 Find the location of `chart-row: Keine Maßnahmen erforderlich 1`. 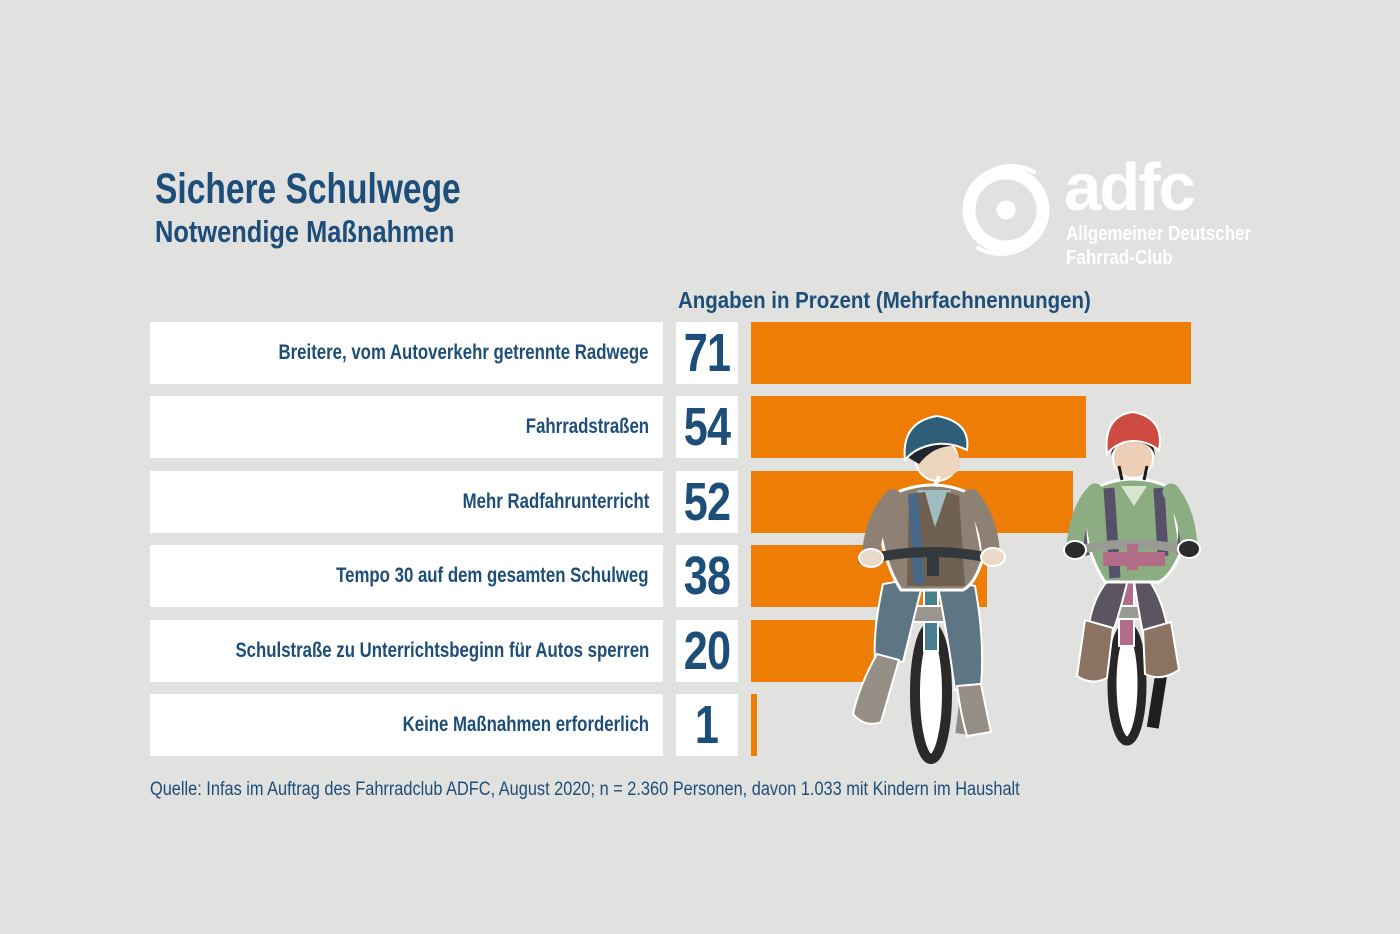

chart-row: Keine Maßnahmen erforderlich 1 is located at coordinates (453, 725).